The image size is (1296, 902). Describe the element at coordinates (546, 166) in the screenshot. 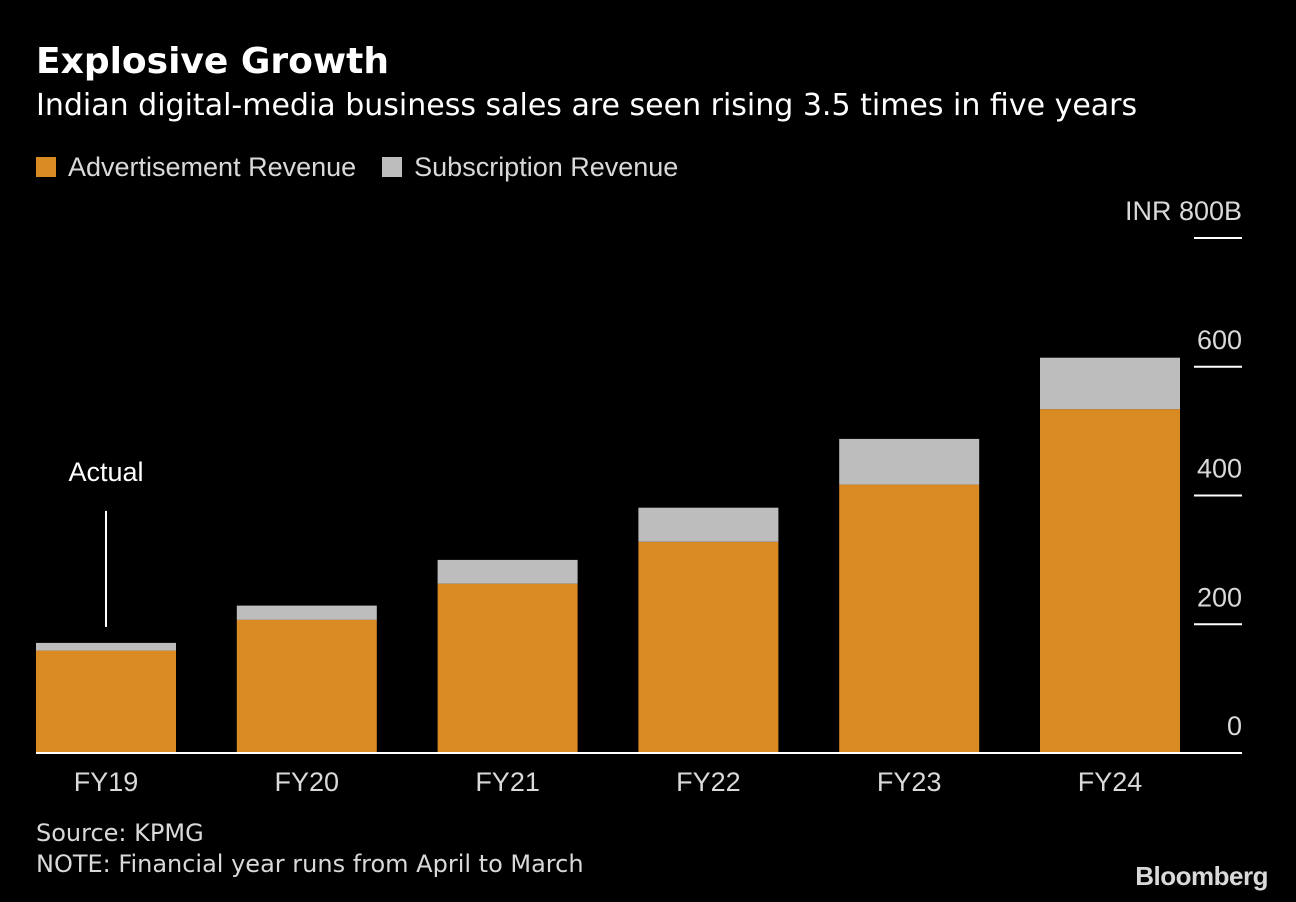

I see `legend-label-subscription: Subscription Revenue` at that location.